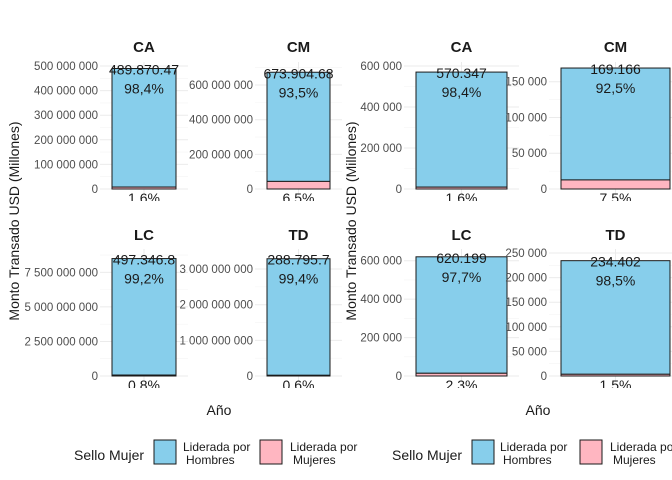 The width and height of the screenshot is (672, 480). I want to click on legend-label-line2: Hombres, so click(527, 460).